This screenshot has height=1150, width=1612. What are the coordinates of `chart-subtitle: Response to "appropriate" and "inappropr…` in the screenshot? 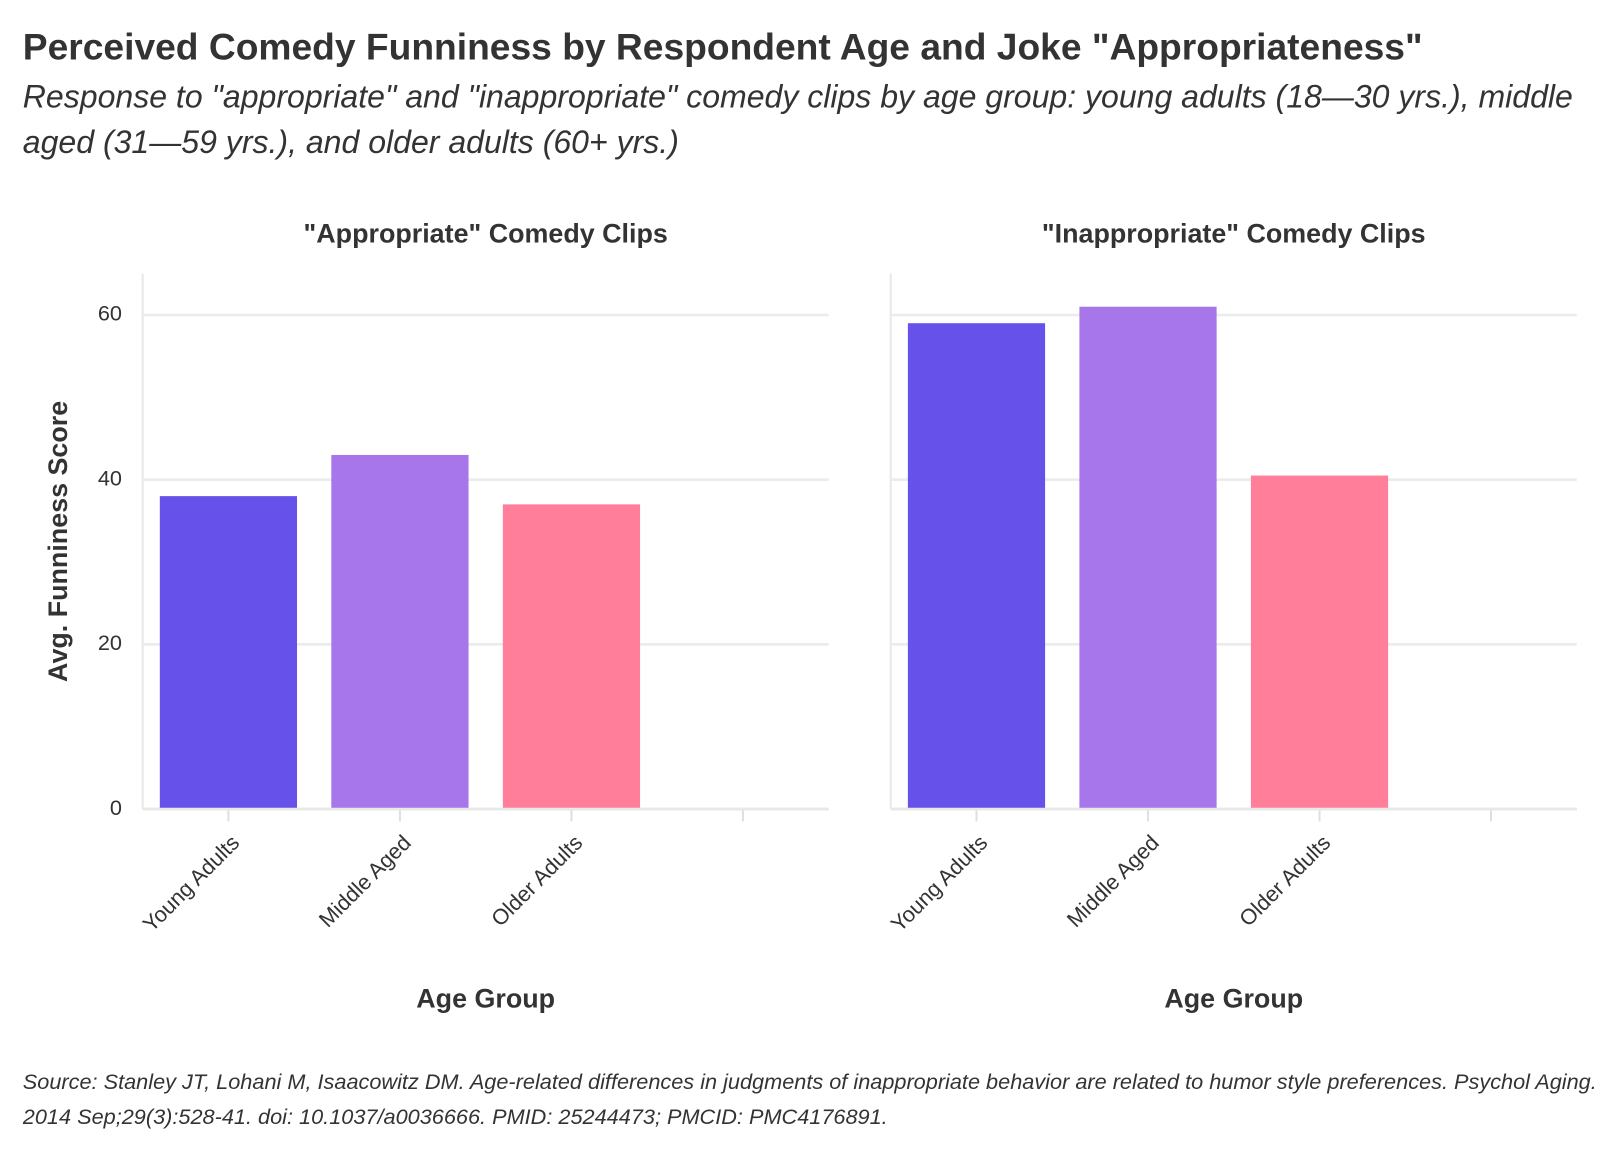 It's located at (797, 119).